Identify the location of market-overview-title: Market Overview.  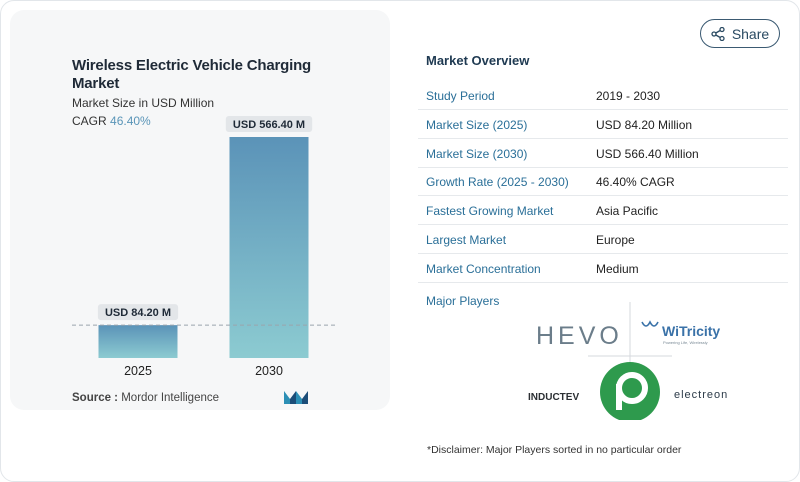
(478, 60).